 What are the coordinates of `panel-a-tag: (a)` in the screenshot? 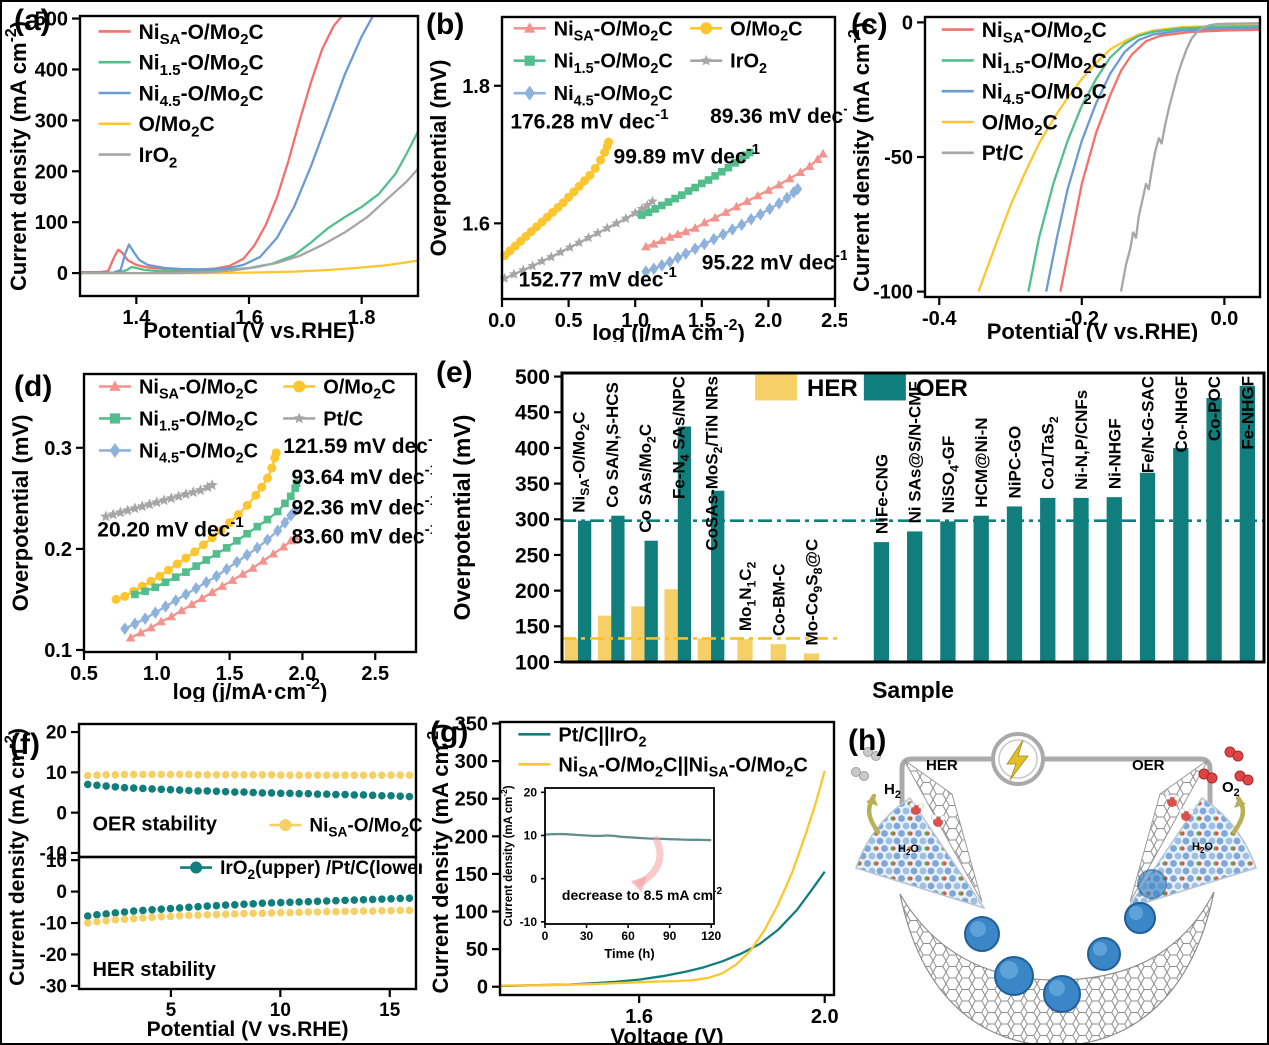 It's located at (32, 20).